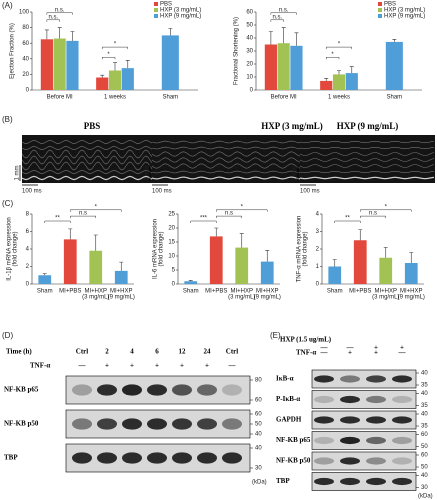 The height and width of the screenshot is (500, 437). What do you see at coordinates (284, 10) in the screenshot?
I see `sig-label: n.s.` at bounding box center [284, 10].